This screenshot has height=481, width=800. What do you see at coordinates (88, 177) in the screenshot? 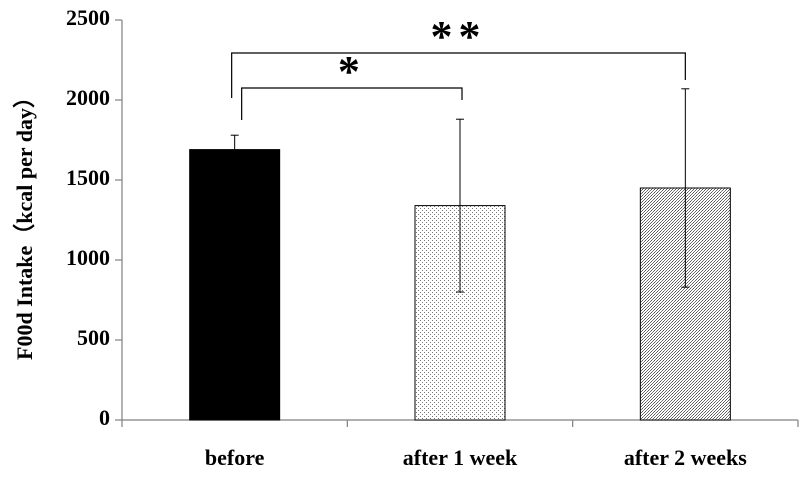
I see `y-tick-label: 1500` at bounding box center [88, 177].